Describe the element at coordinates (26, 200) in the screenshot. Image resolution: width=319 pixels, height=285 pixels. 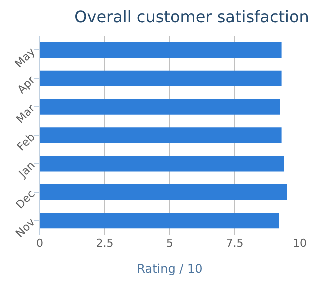
I see `y-tick-label: Dec` at that location.